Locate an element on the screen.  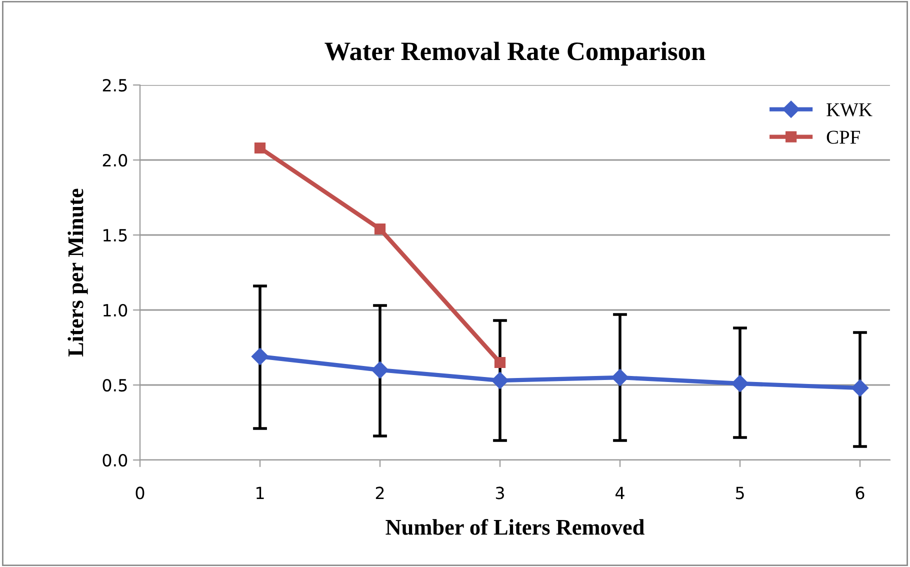
y-tick-label: 2.0 is located at coordinates (115, 160).